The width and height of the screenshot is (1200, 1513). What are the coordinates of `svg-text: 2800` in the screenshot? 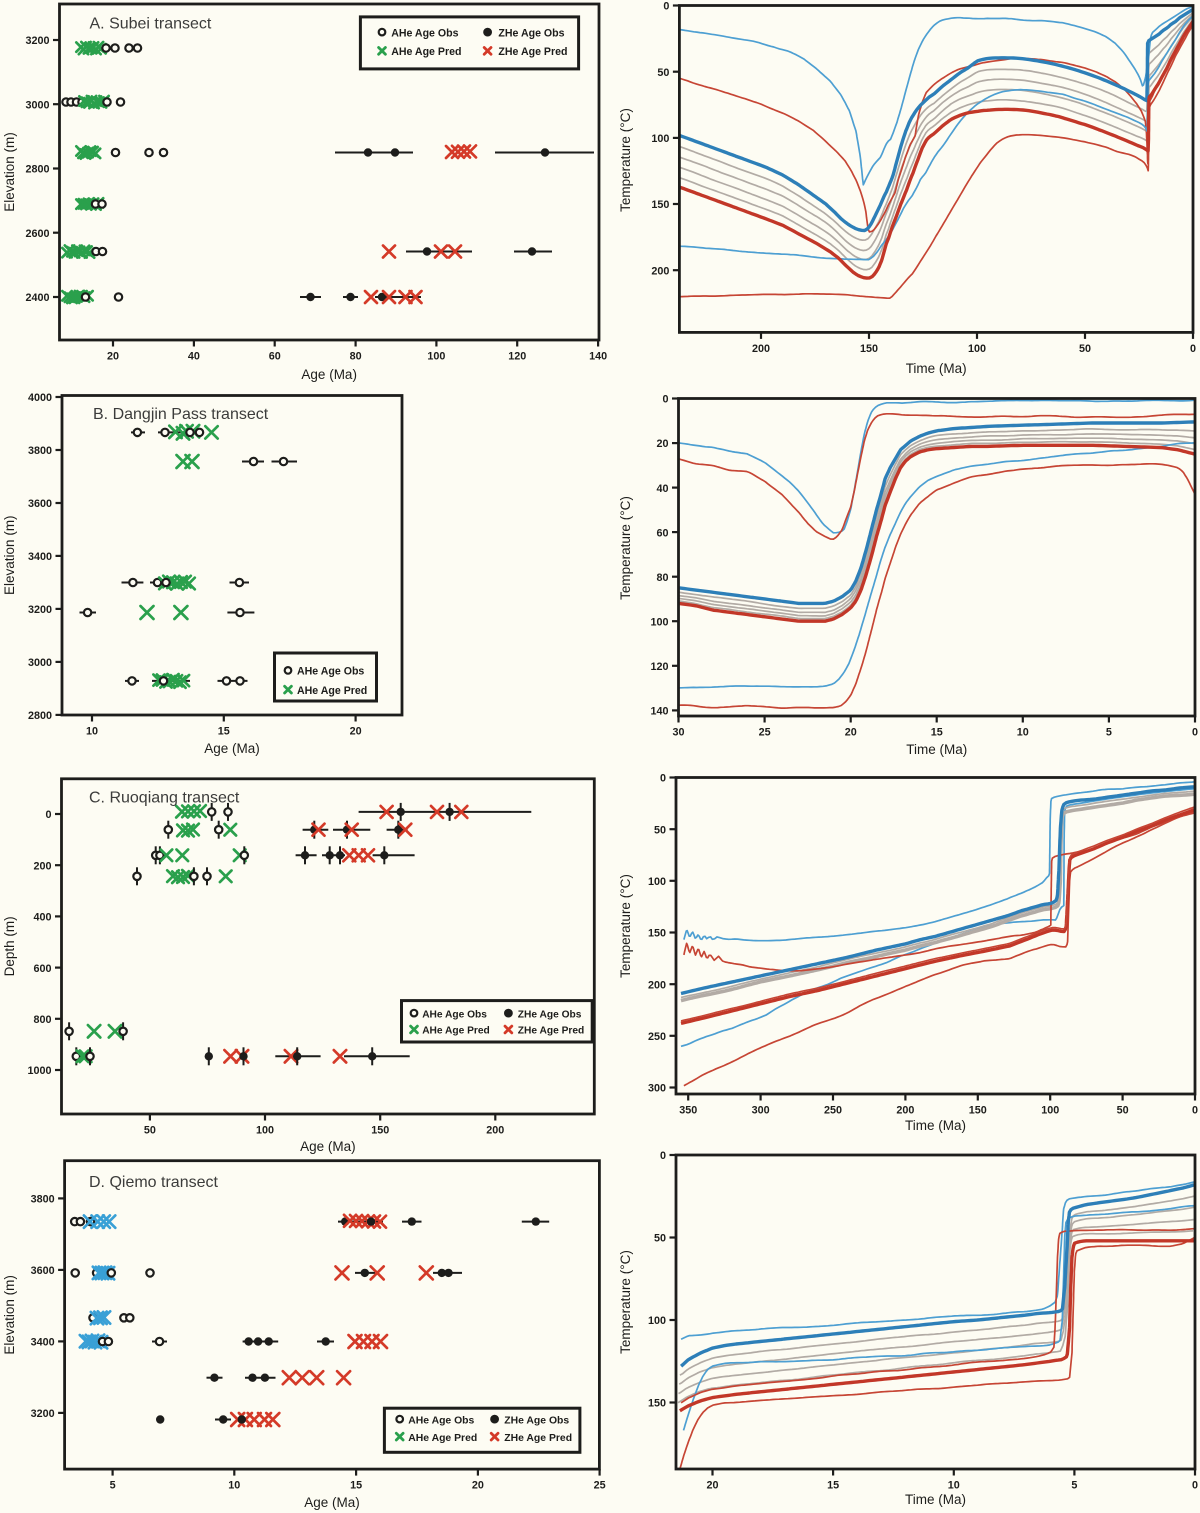 It's located at (40, 716).